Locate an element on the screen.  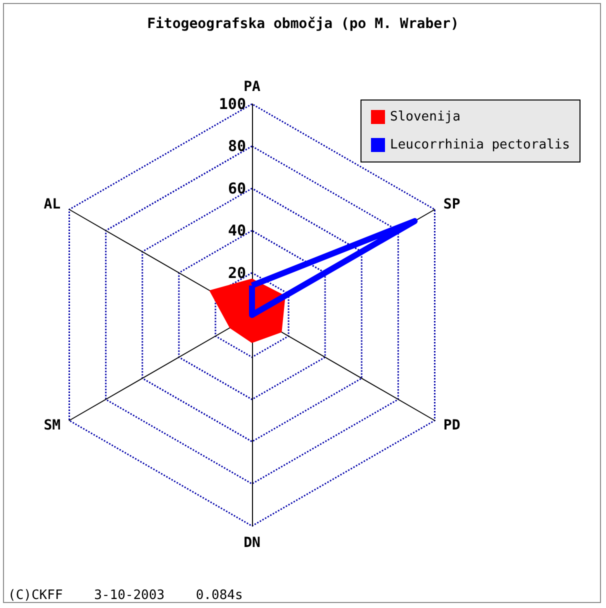
y-tick-label: 100 is located at coordinates (232, 104).